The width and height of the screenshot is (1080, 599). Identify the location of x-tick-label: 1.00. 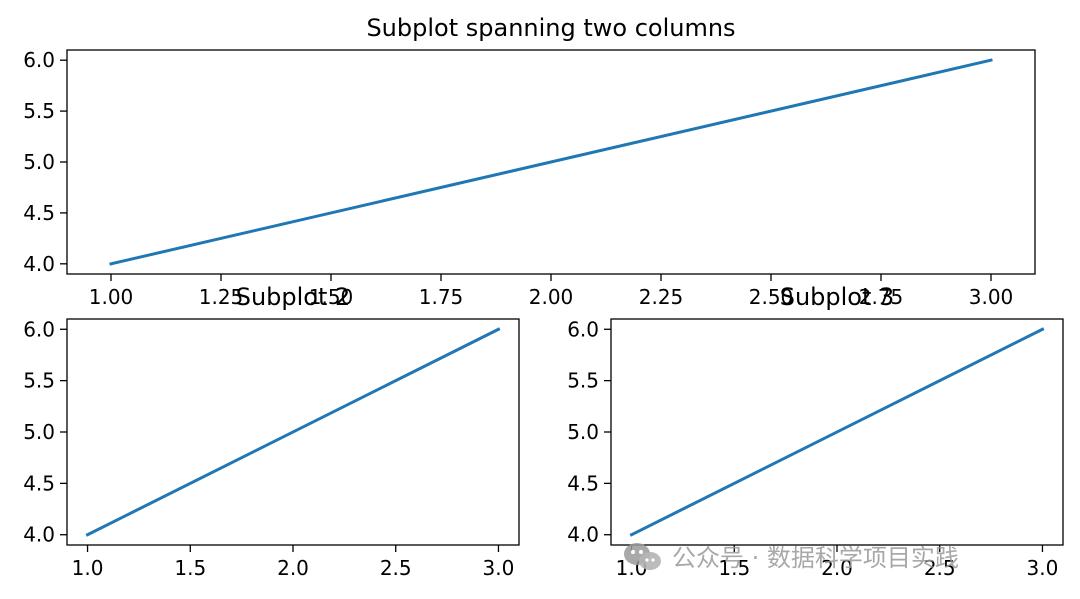
(111, 297).